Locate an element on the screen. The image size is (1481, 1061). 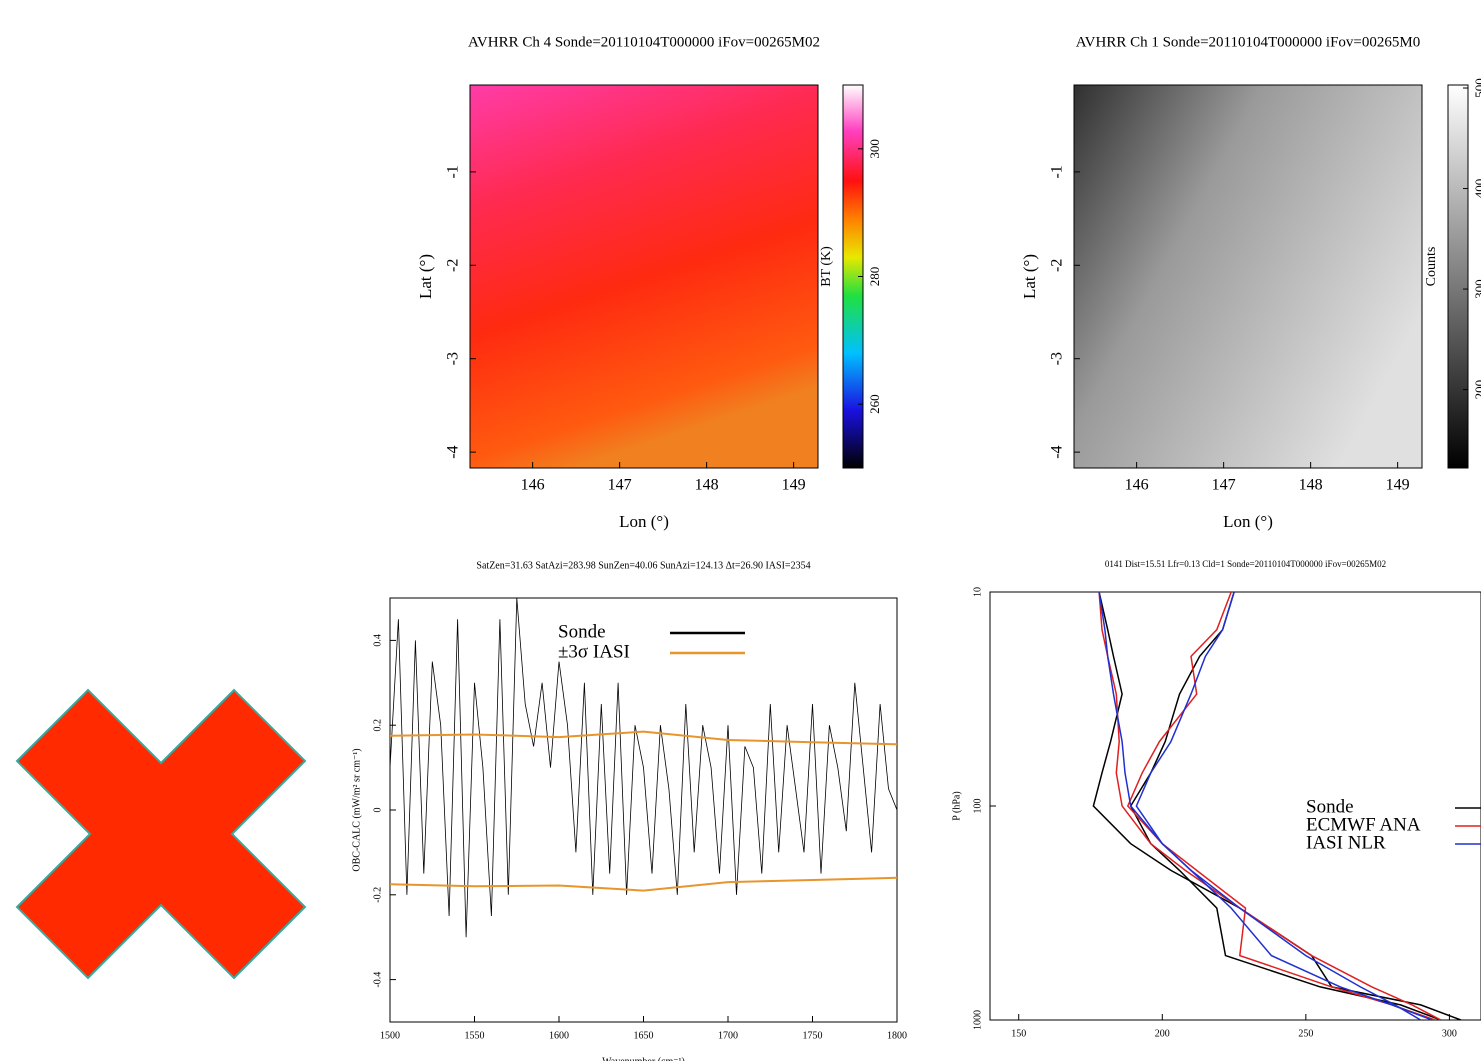
y-tick-label: 1000 is located at coordinates (977, 1020).